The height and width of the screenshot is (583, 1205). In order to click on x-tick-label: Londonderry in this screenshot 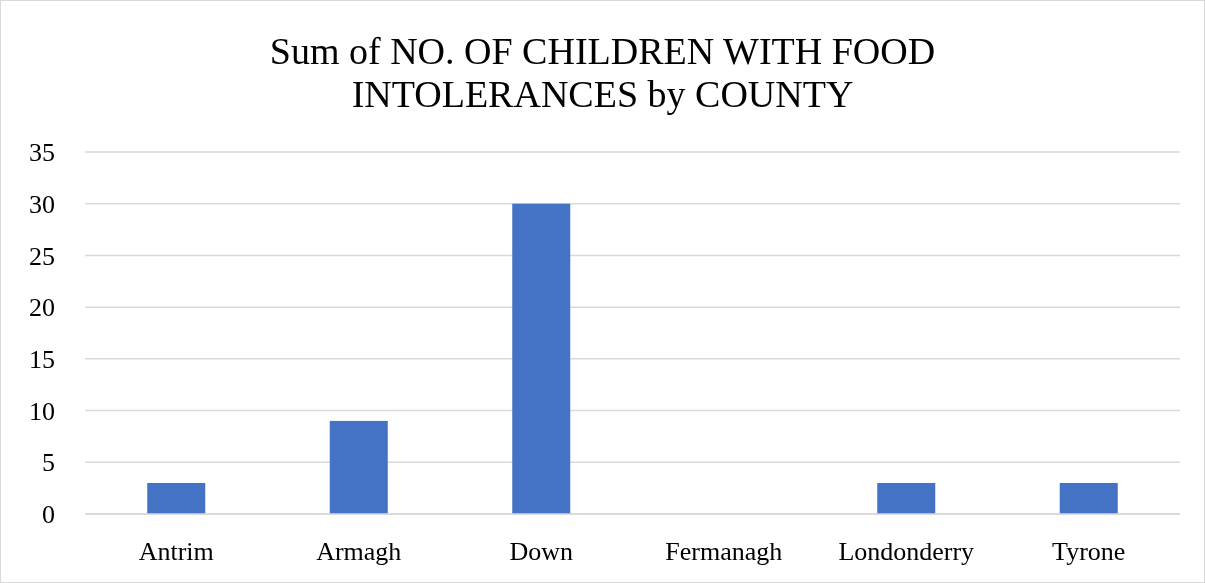, I will do `click(906, 551)`.